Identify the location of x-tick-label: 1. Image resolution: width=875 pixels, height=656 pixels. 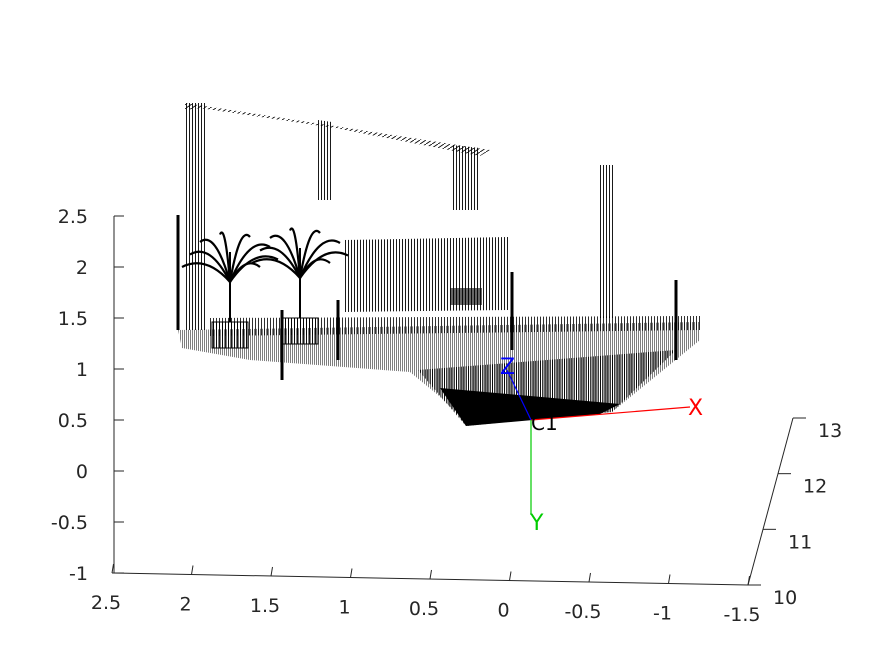
(344, 608).